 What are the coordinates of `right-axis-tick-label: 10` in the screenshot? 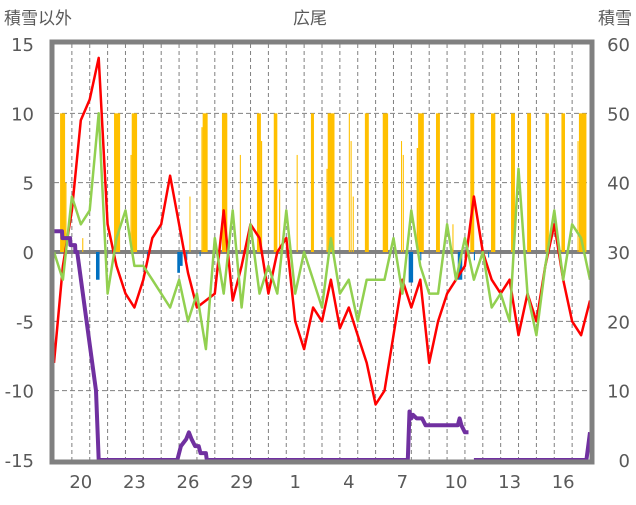 It's located at (618, 392).